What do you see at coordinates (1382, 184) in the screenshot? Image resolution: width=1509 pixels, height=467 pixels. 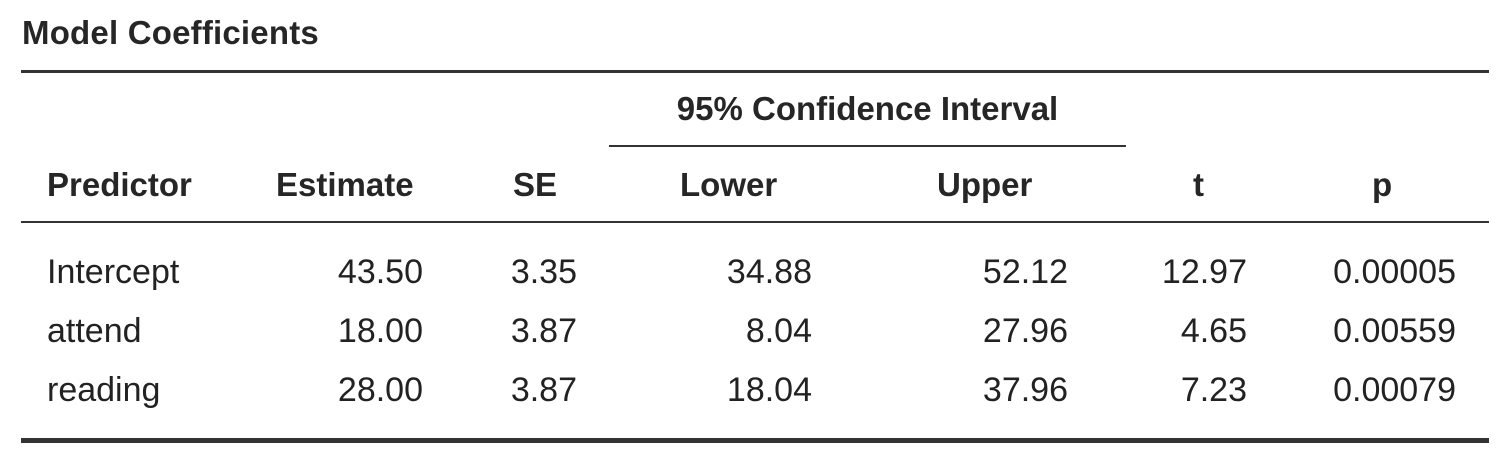 I see `header-p: p` at bounding box center [1382, 184].